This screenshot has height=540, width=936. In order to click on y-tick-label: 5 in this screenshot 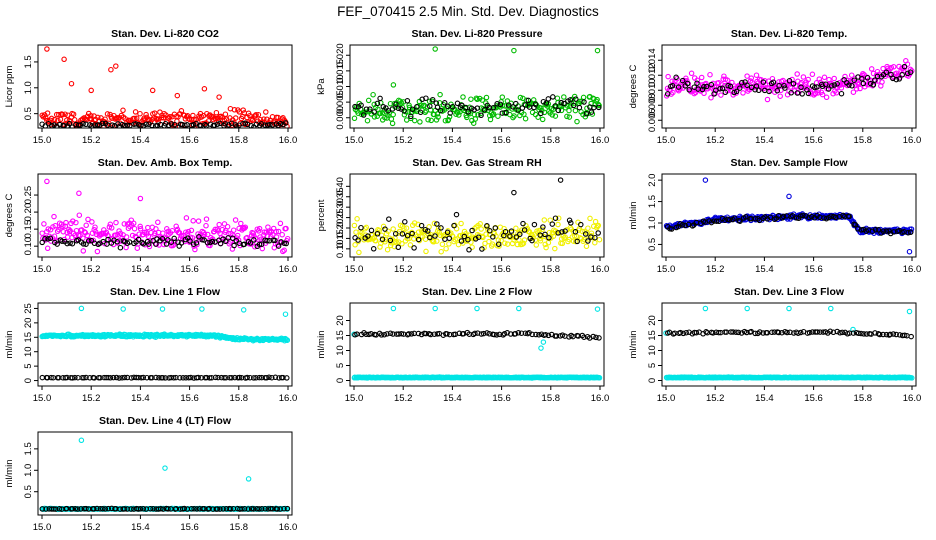, I will do `click(652, 365)`.